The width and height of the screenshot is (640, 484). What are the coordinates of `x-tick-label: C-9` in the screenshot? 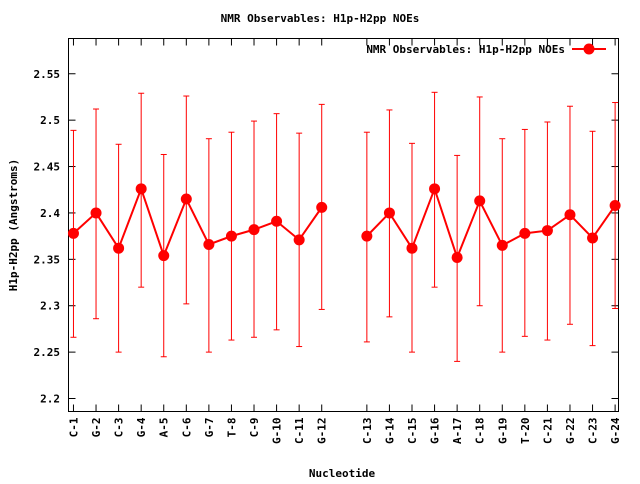 It's located at (254, 428).